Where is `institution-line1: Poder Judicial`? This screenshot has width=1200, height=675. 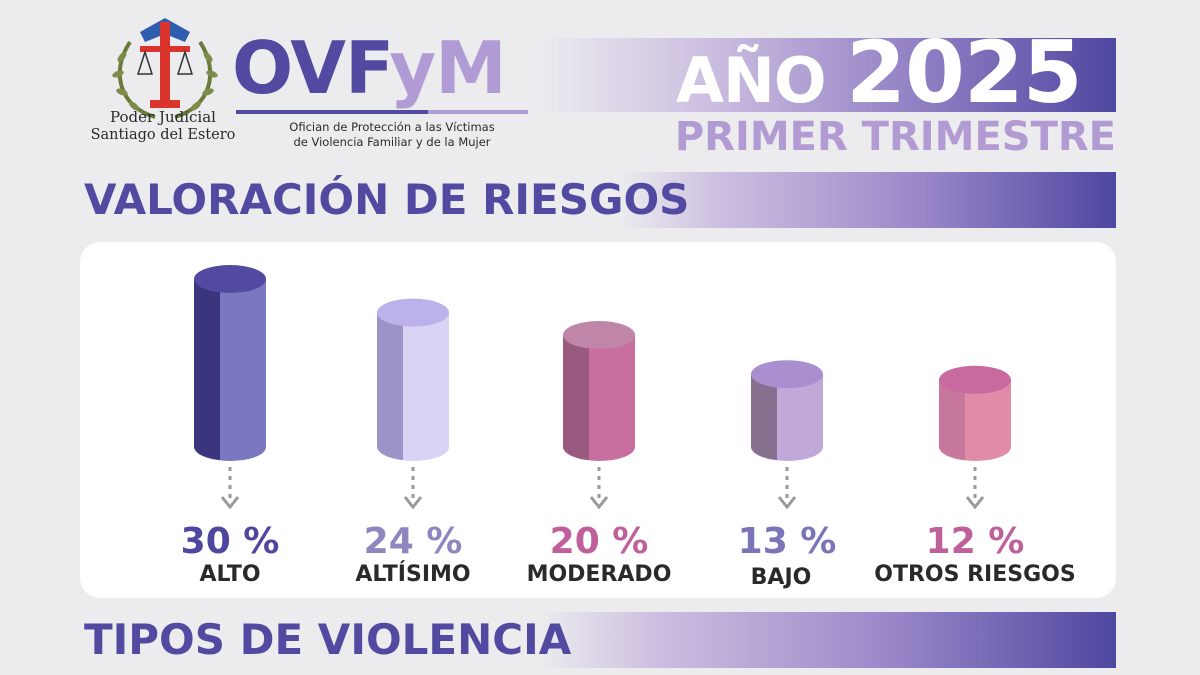
institution-line1: Poder Judicial is located at coordinates (163, 117).